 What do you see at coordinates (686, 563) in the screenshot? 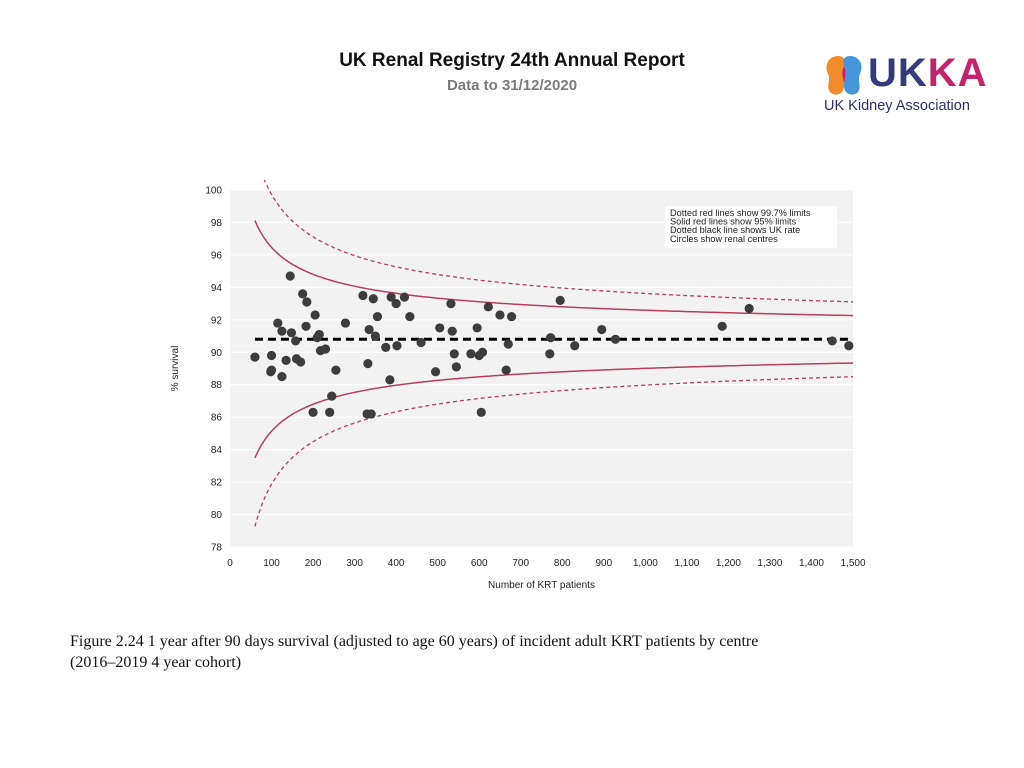
I see `x-tick-label: 1,100` at bounding box center [686, 563].